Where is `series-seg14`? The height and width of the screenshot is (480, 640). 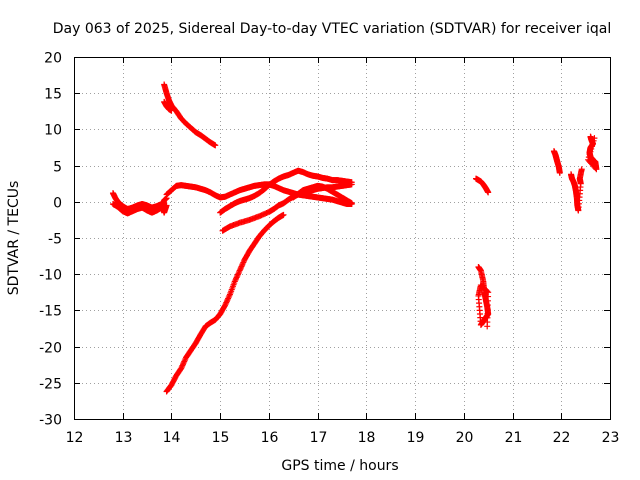 series-seg14 is located at coordinates (592, 153).